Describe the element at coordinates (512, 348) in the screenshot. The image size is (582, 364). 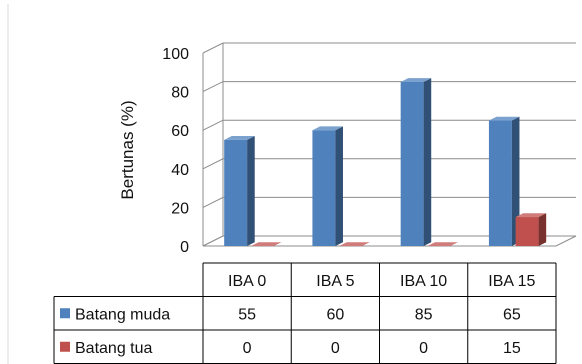
I see `table-cell-value: 15` at that location.